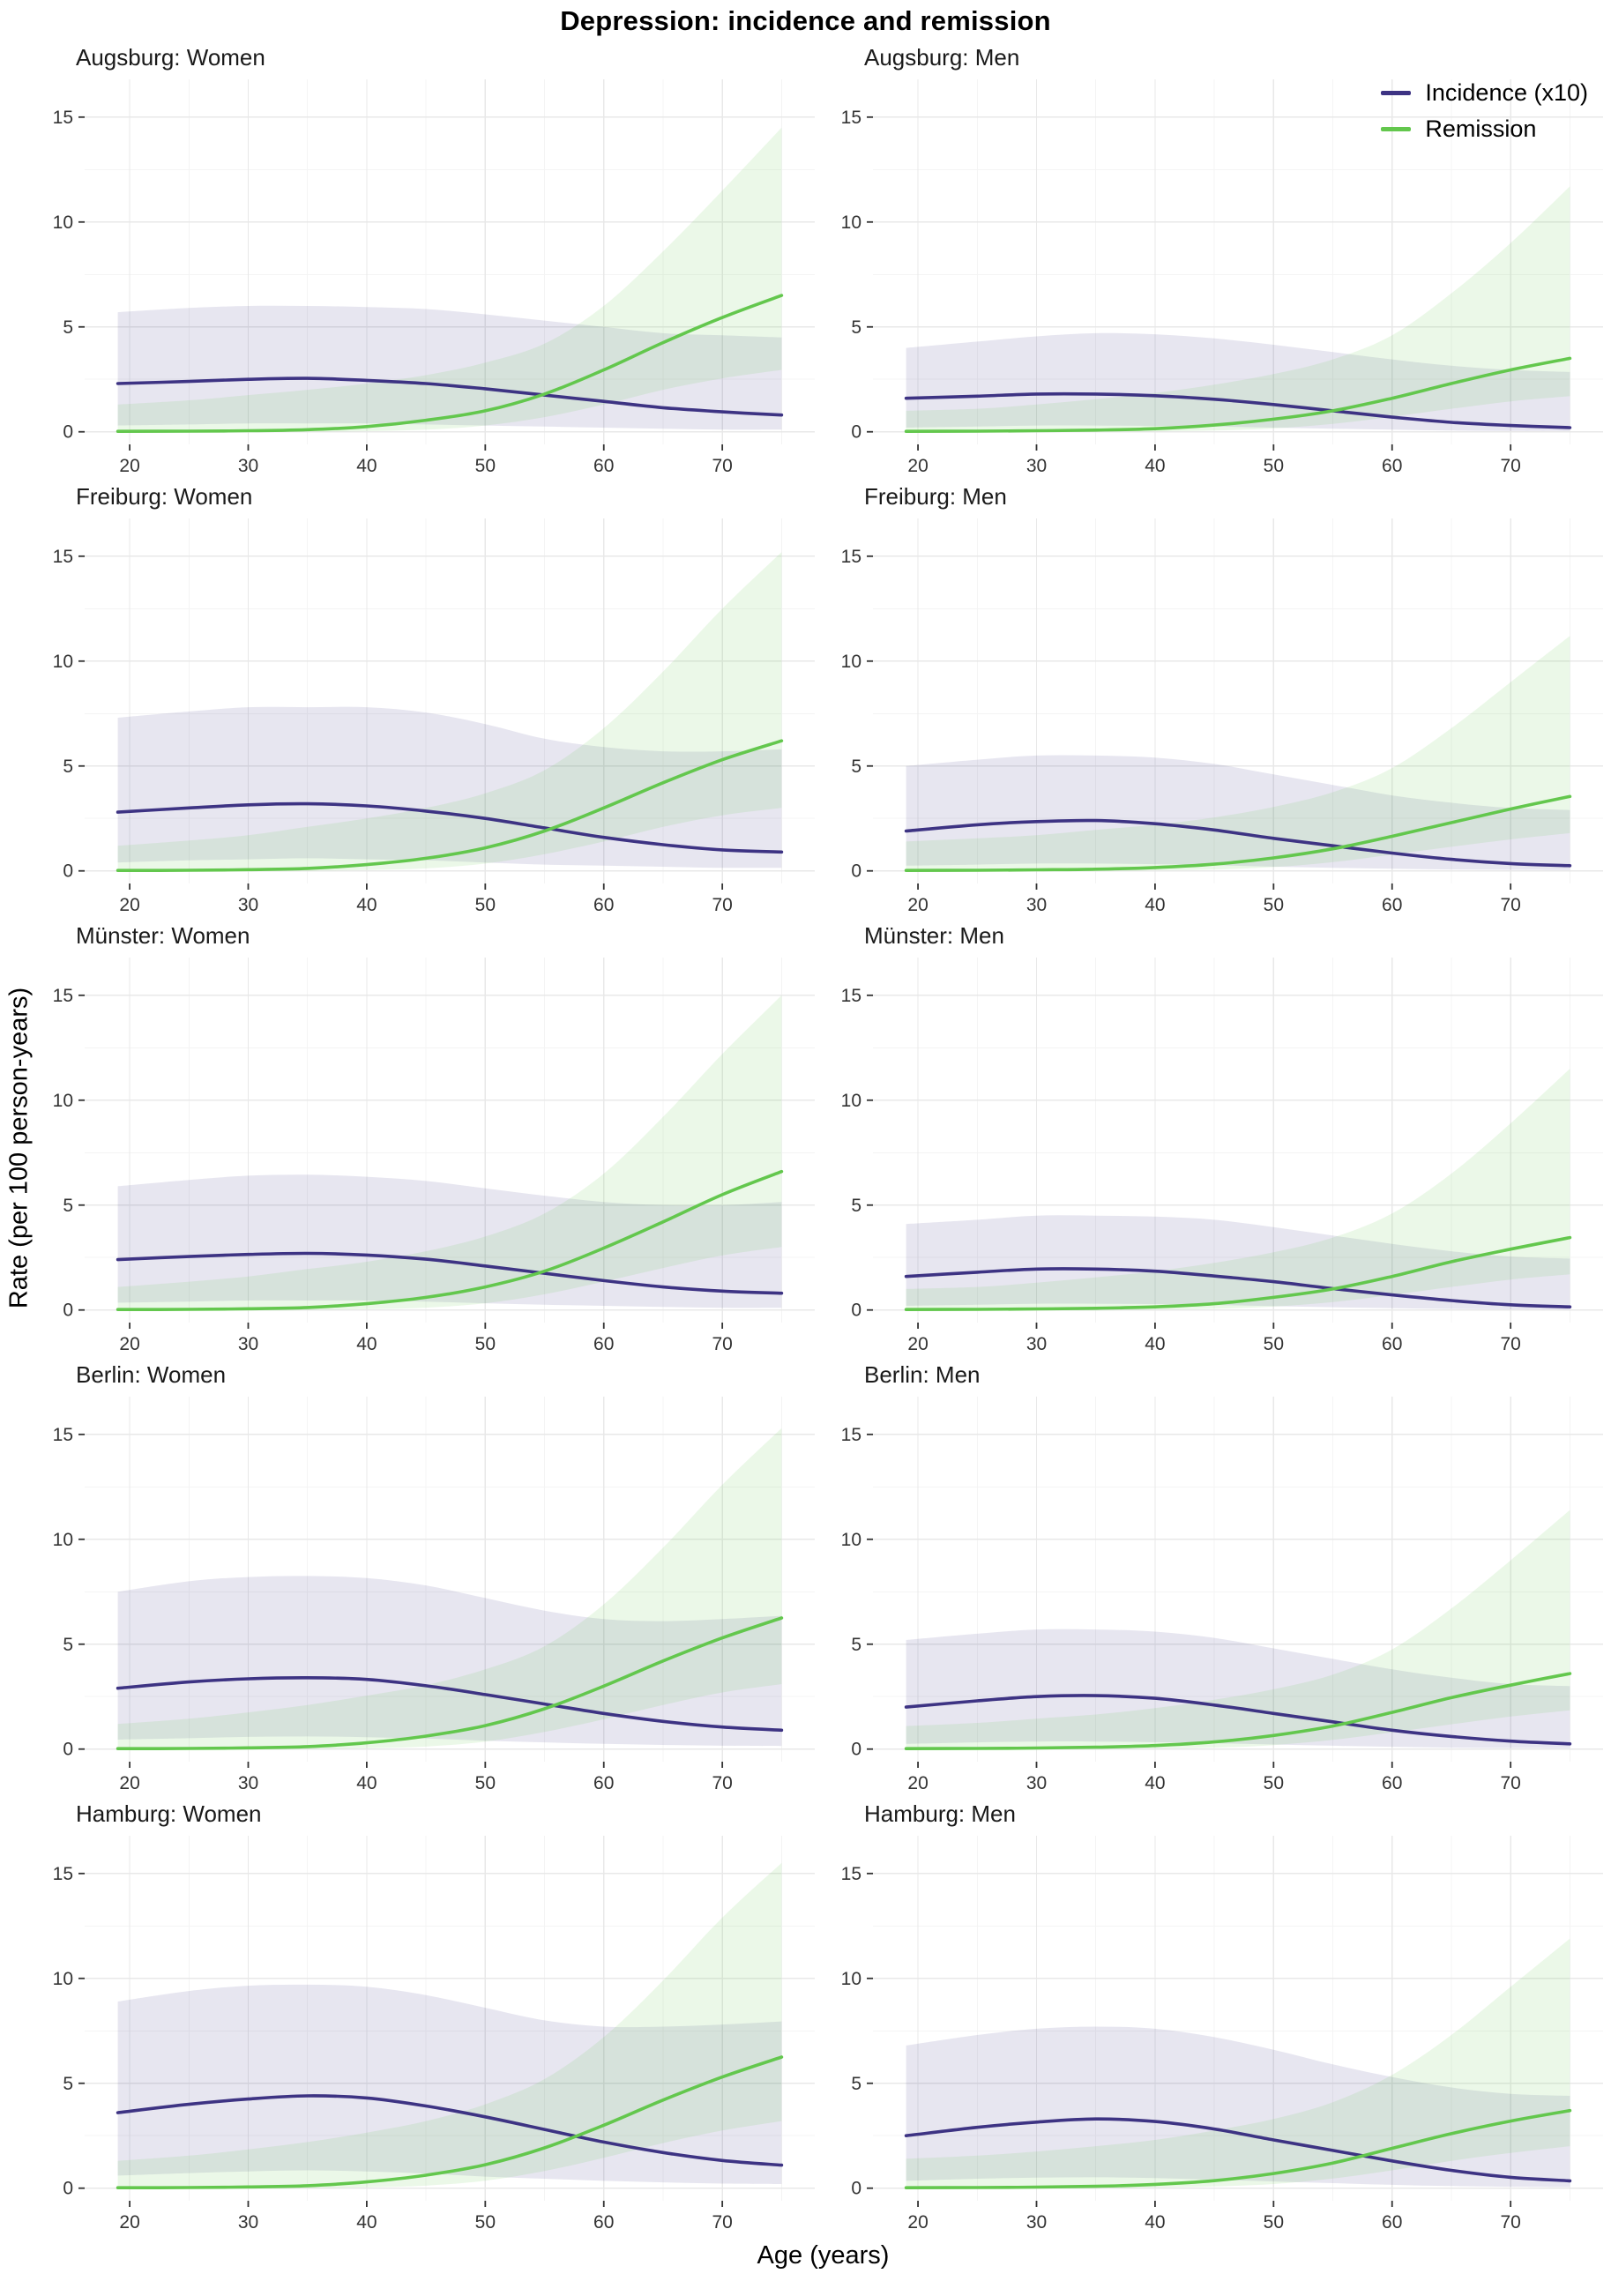 Image resolution: width=1611 pixels, height=2296 pixels. I want to click on panel-freiburg-women: 20 30 40 50 60 70 0 5 10 15, so click(434, 716).